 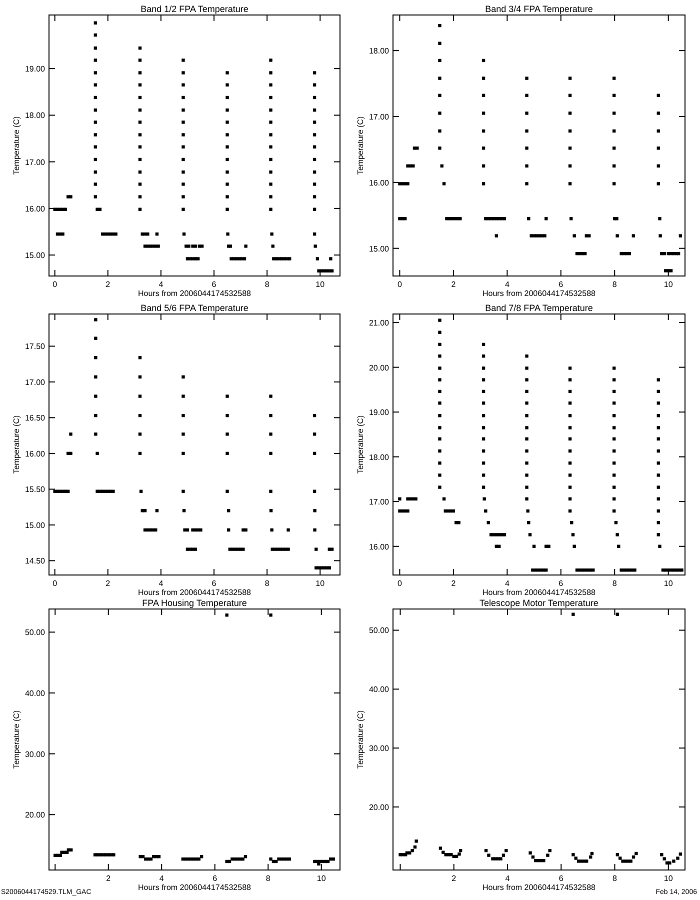 What do you see at coordinates (379, 367) in the screenshot?
I see `y-tick-label: 20.00` at bounding box center [379, 367].